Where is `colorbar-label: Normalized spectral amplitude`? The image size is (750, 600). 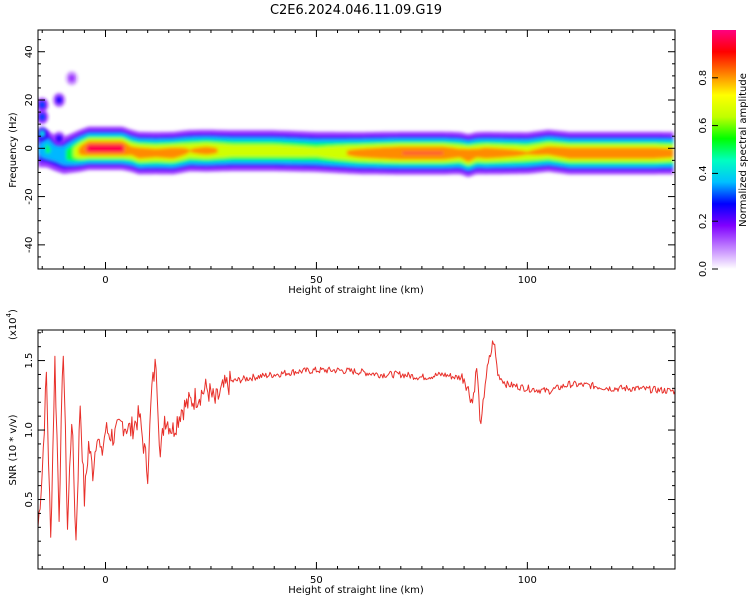
colorbar-label: Normalized spectral amplitude is located at coordinates (743, 150).